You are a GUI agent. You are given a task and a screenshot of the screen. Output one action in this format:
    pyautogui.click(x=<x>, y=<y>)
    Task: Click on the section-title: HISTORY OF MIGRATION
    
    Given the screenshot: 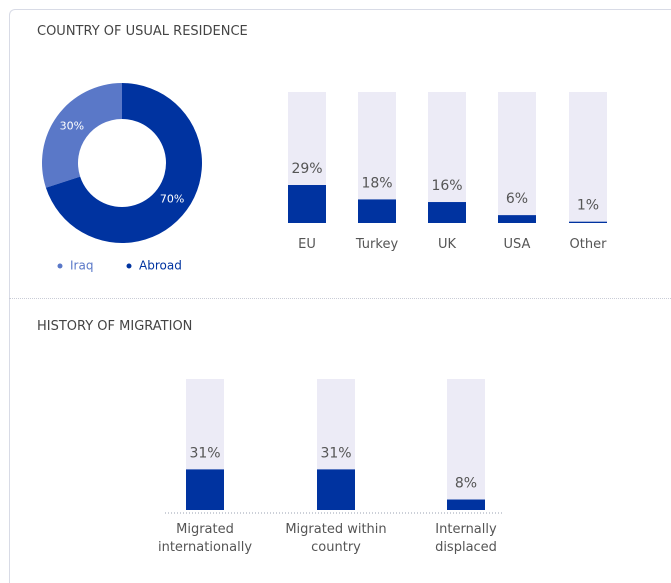 What is the action you would take?
    pyautogui.click(x=115, y=326)
    